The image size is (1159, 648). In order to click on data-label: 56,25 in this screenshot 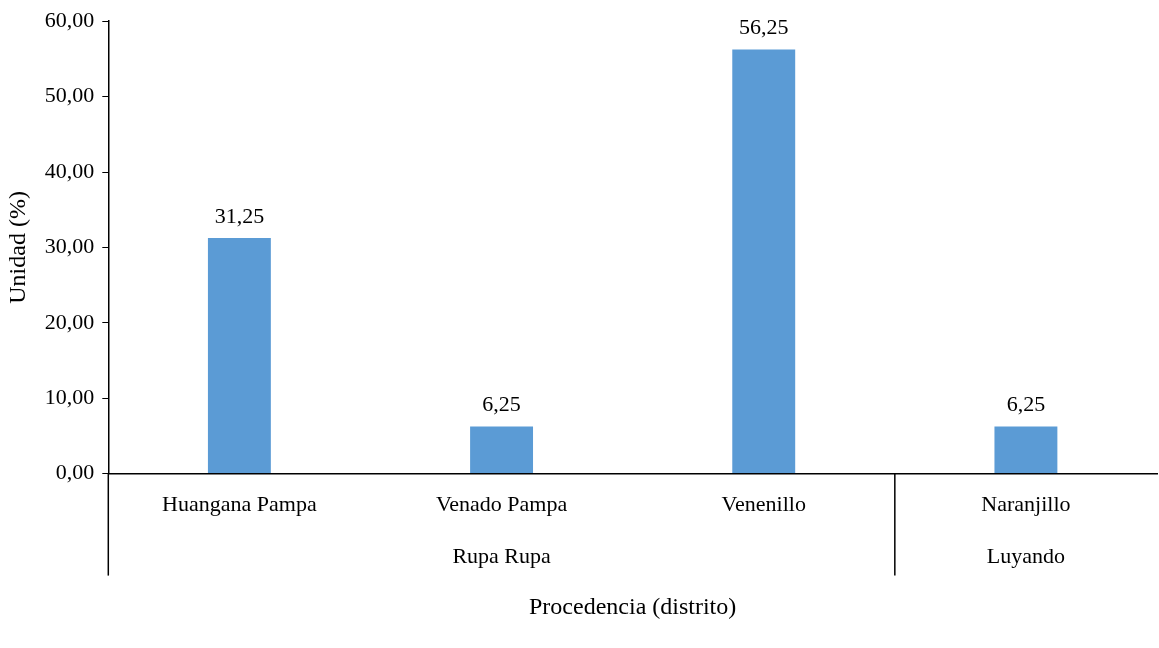, I will do `click(763, 27)`.